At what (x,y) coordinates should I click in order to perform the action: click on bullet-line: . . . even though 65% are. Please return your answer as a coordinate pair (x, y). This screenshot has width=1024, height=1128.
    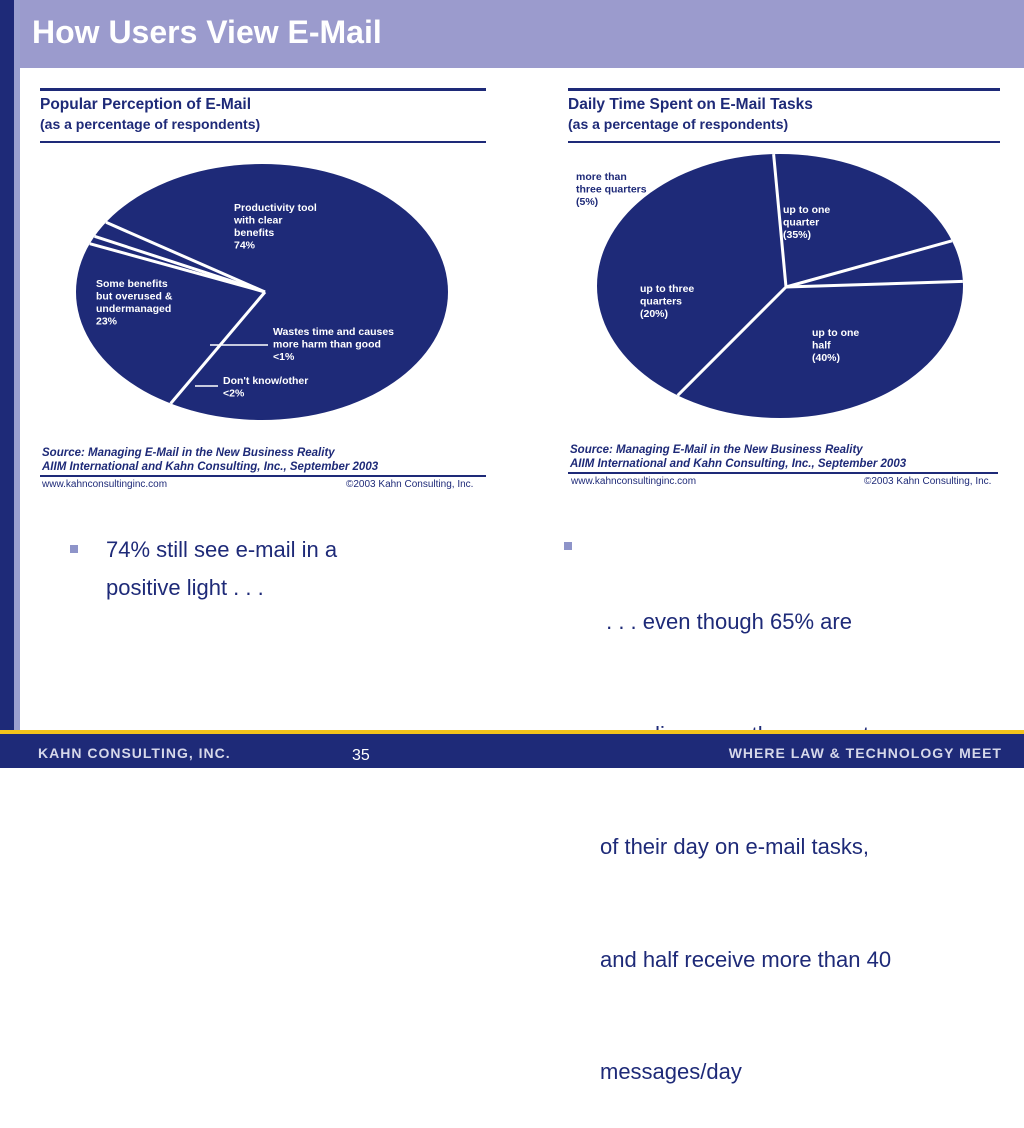
    Looking at the image, I should click on (726, 621).